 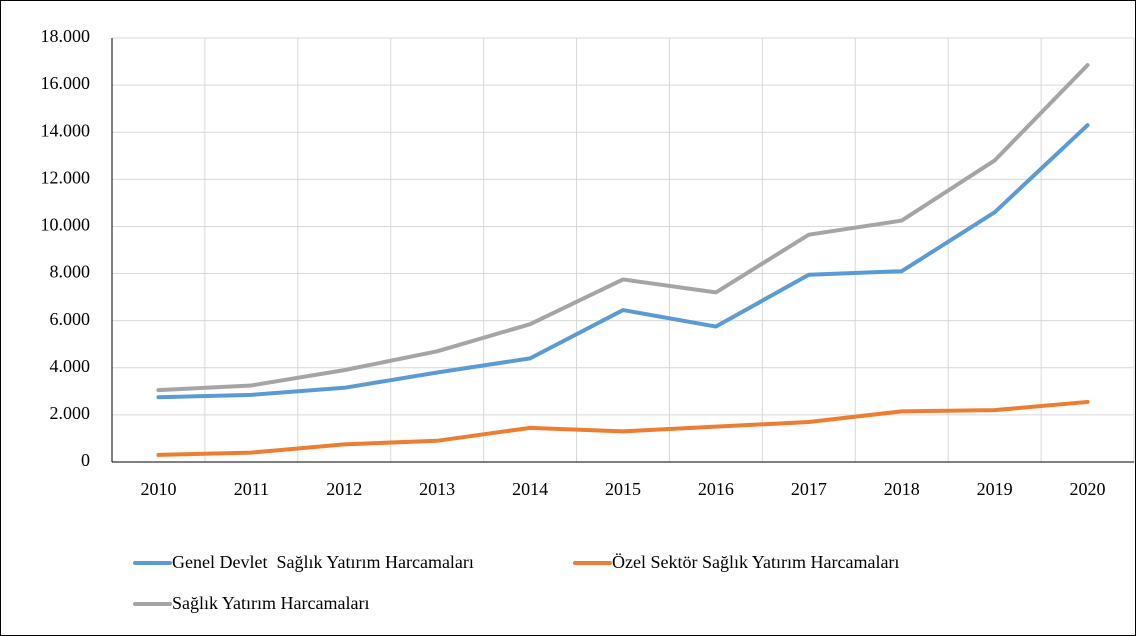 What do you see at coordinates (270, 603) in the screenshot?
I see `legend-label: Sağlık Yatırım Harcamaları` at bounding box center [270, 603].